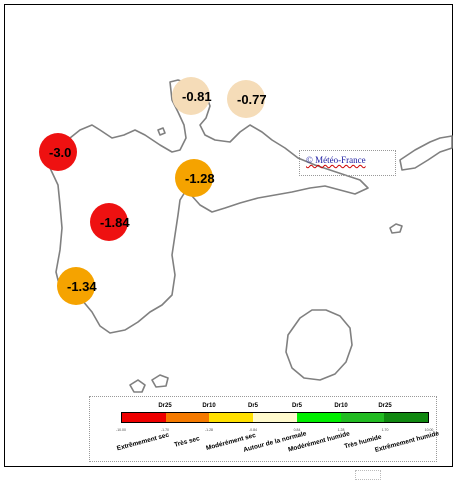 This screenshot has width=458, height=481. I want to click on legend-tick-label: 1.70, so click(385, 430).